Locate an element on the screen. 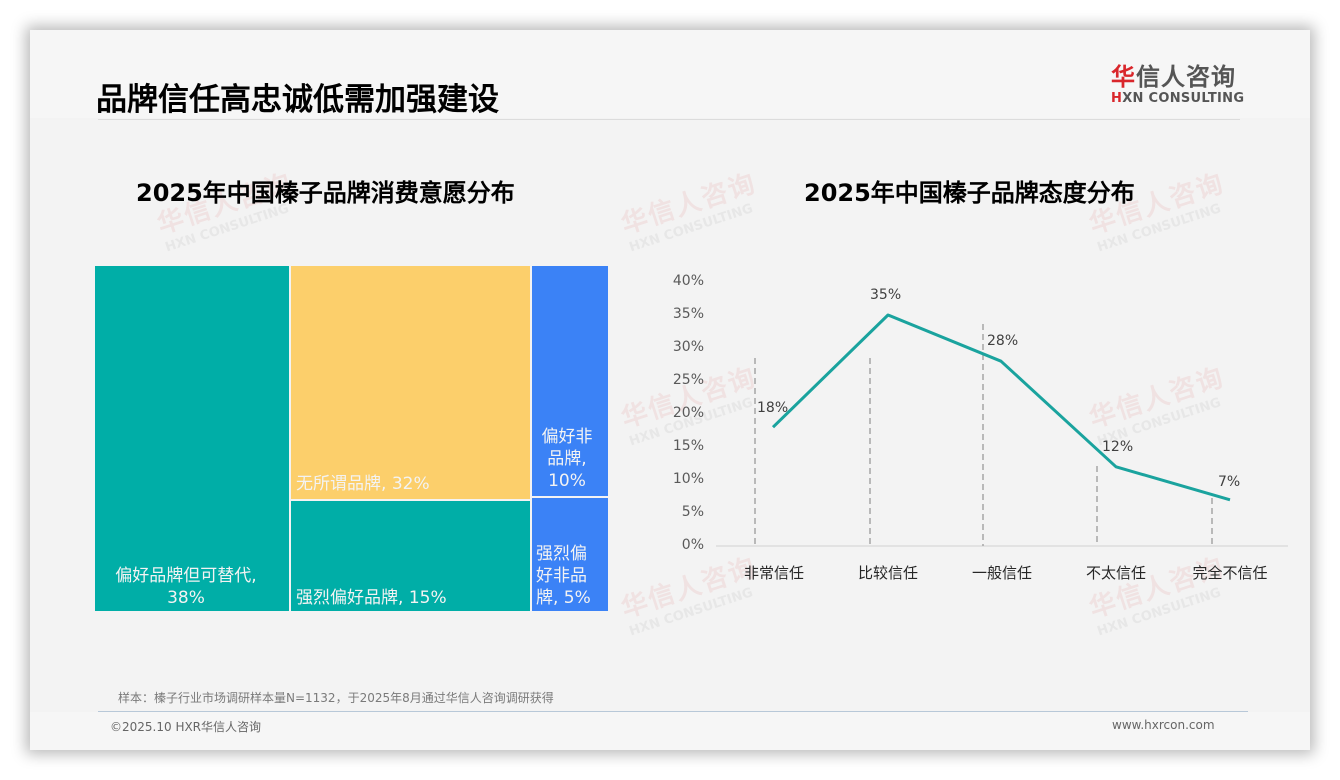  y-tick-label: 0% is located at coordinates (692, 545).